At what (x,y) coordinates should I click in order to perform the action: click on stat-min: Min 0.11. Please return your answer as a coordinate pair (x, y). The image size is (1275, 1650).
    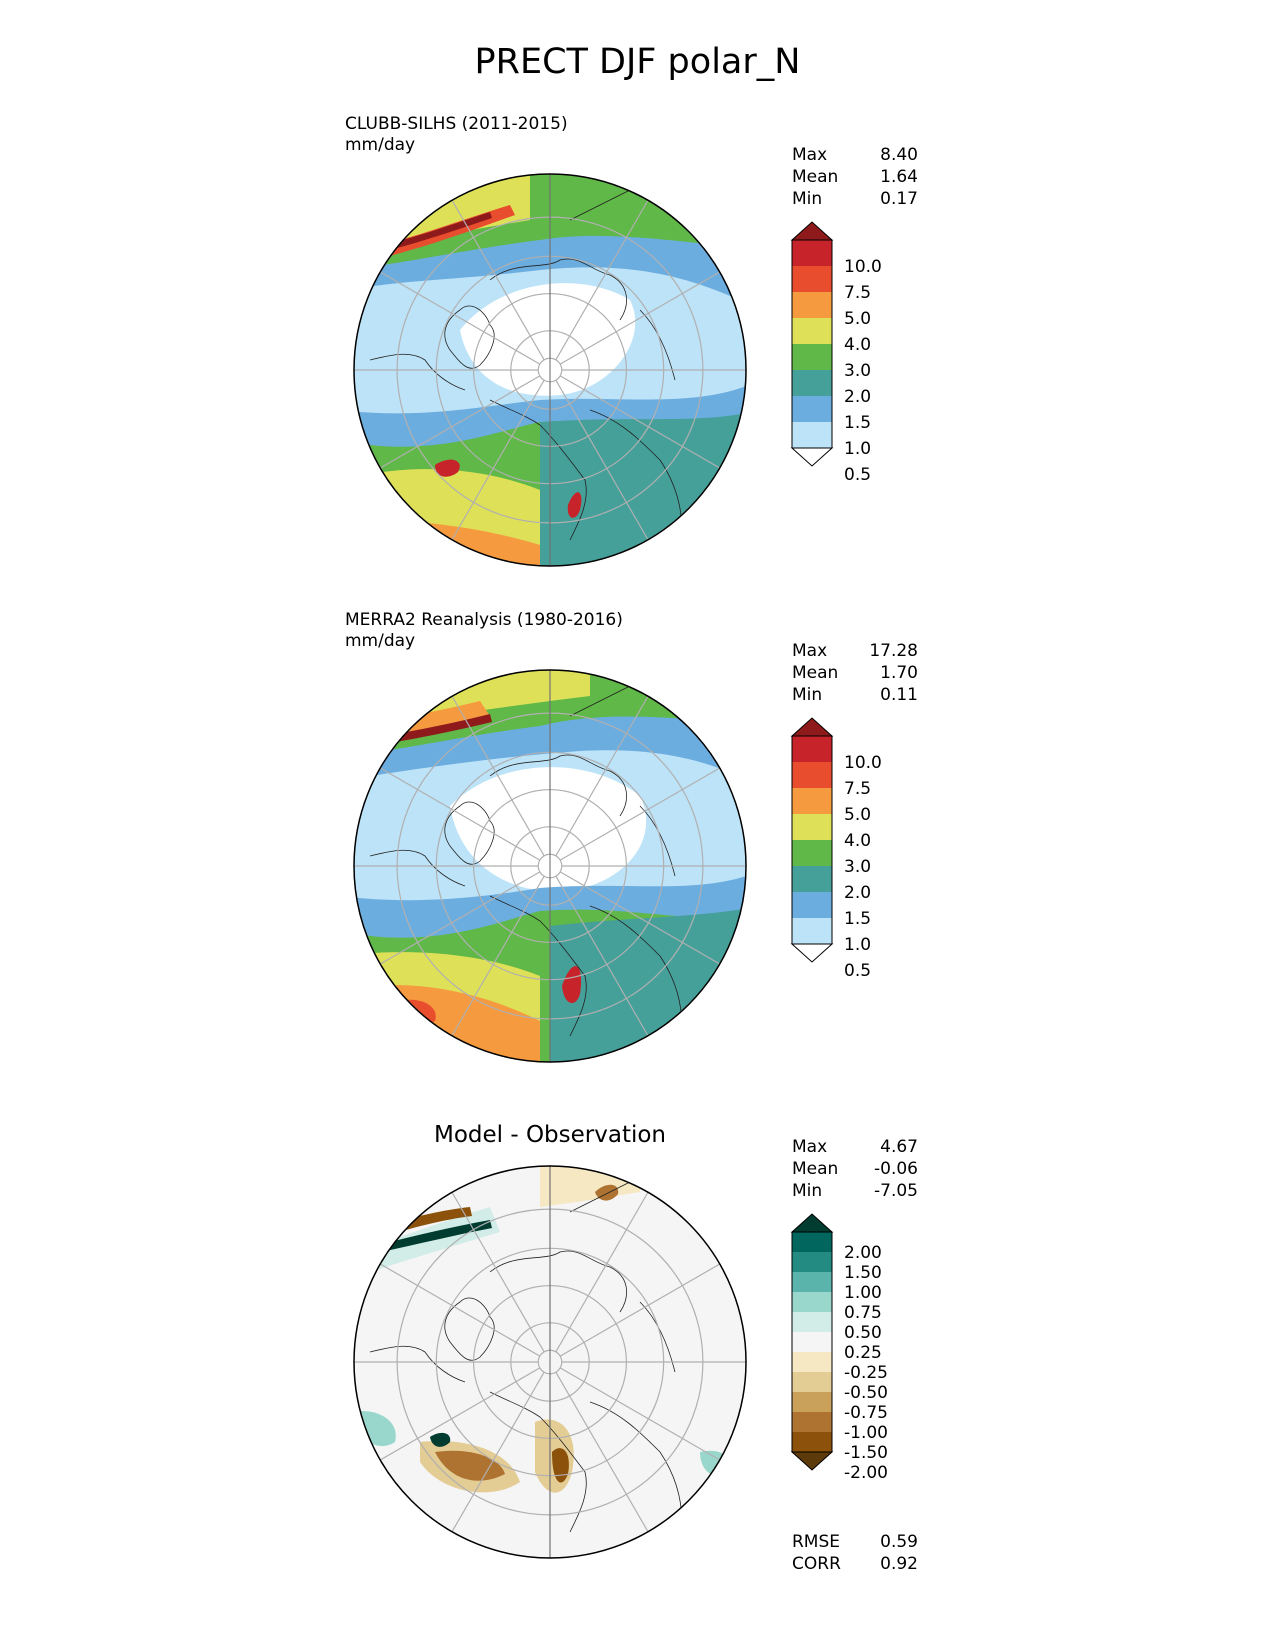
    Looking at the image, I should click on (855, 695).